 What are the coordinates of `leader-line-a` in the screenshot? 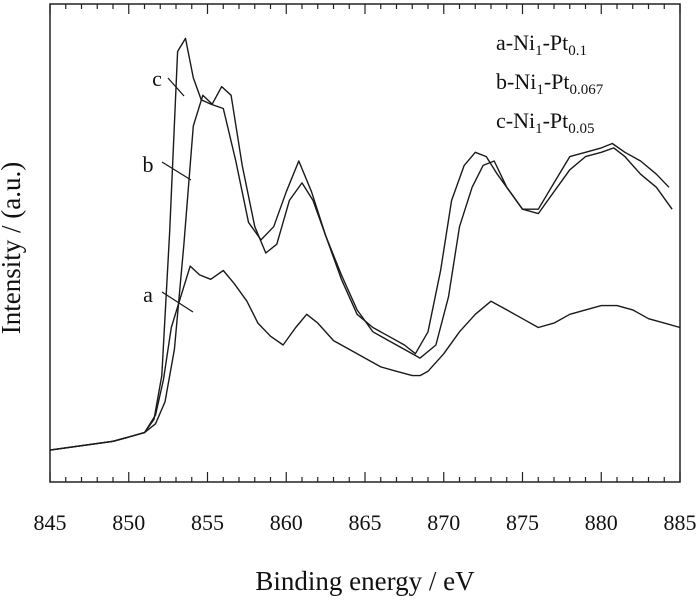 It's located at (177, 302).